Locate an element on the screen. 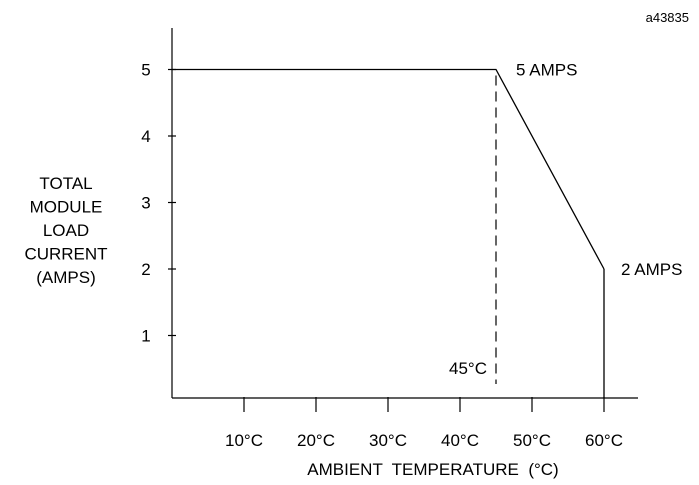 This screenshot has width=699, height=485. y-axis-label-line-4: (AMPS) is located at coordinates (66, 277).